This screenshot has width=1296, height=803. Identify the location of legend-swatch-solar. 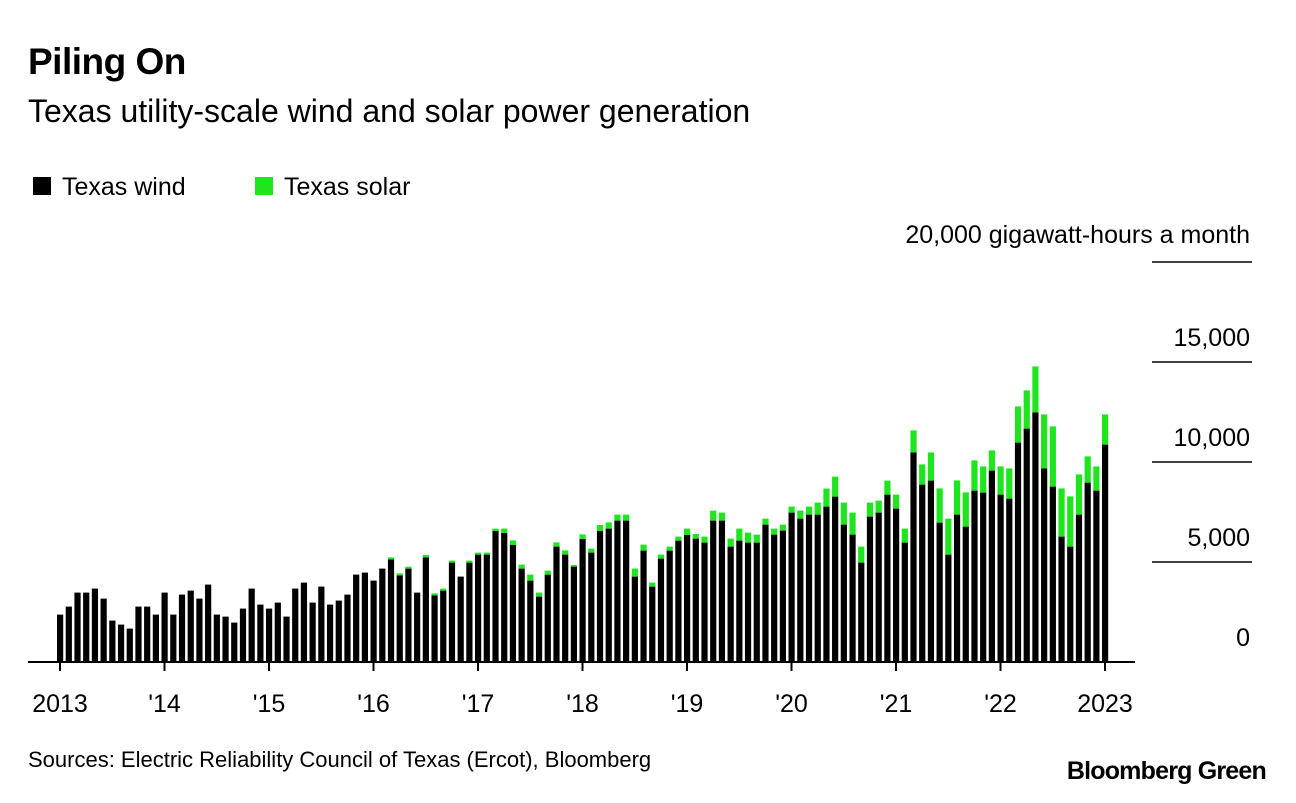
(264, 186).